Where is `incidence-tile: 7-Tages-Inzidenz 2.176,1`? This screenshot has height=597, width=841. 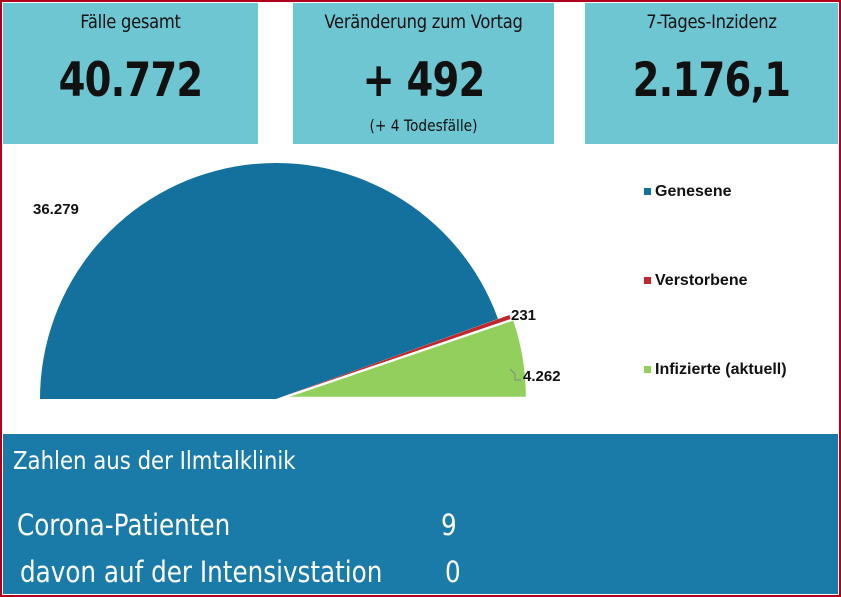 incidence-tile: 7-Tages-Inzidenz 2.176,1 is located at coordinates (711, 73).